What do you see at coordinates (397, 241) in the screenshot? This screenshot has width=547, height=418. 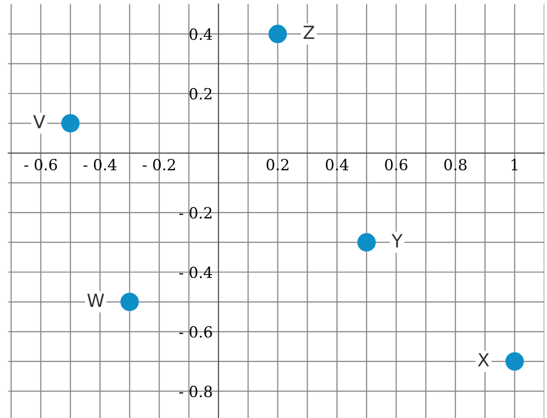 I see `annotation: Y` at bounding box center [397, 241].